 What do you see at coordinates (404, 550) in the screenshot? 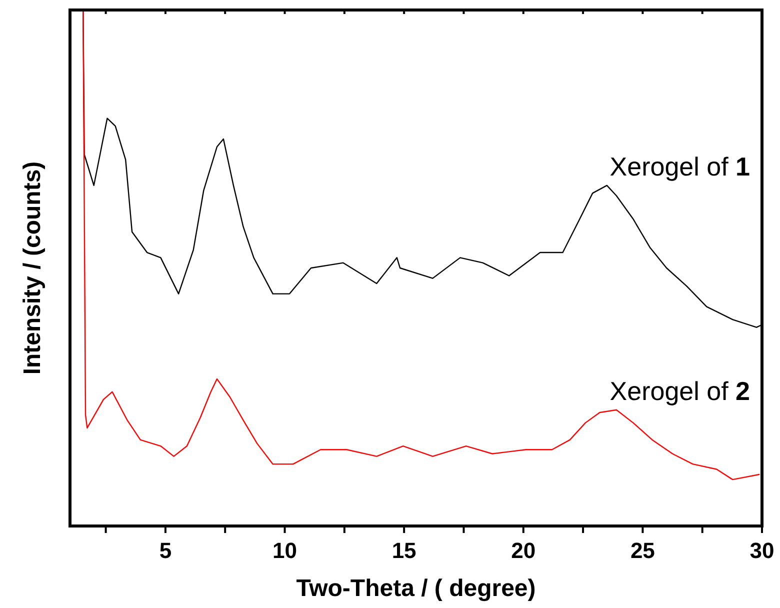
I see `x-tick-label: 15` at bounding box center [404, 550].